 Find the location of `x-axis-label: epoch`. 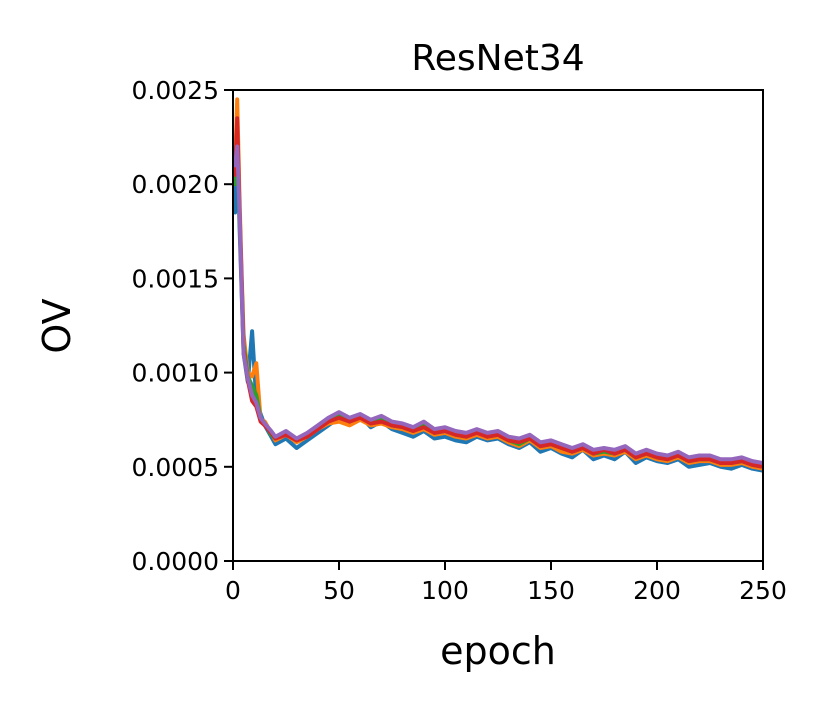

x-axis-label: epoch is located at coordinates (498, 651).